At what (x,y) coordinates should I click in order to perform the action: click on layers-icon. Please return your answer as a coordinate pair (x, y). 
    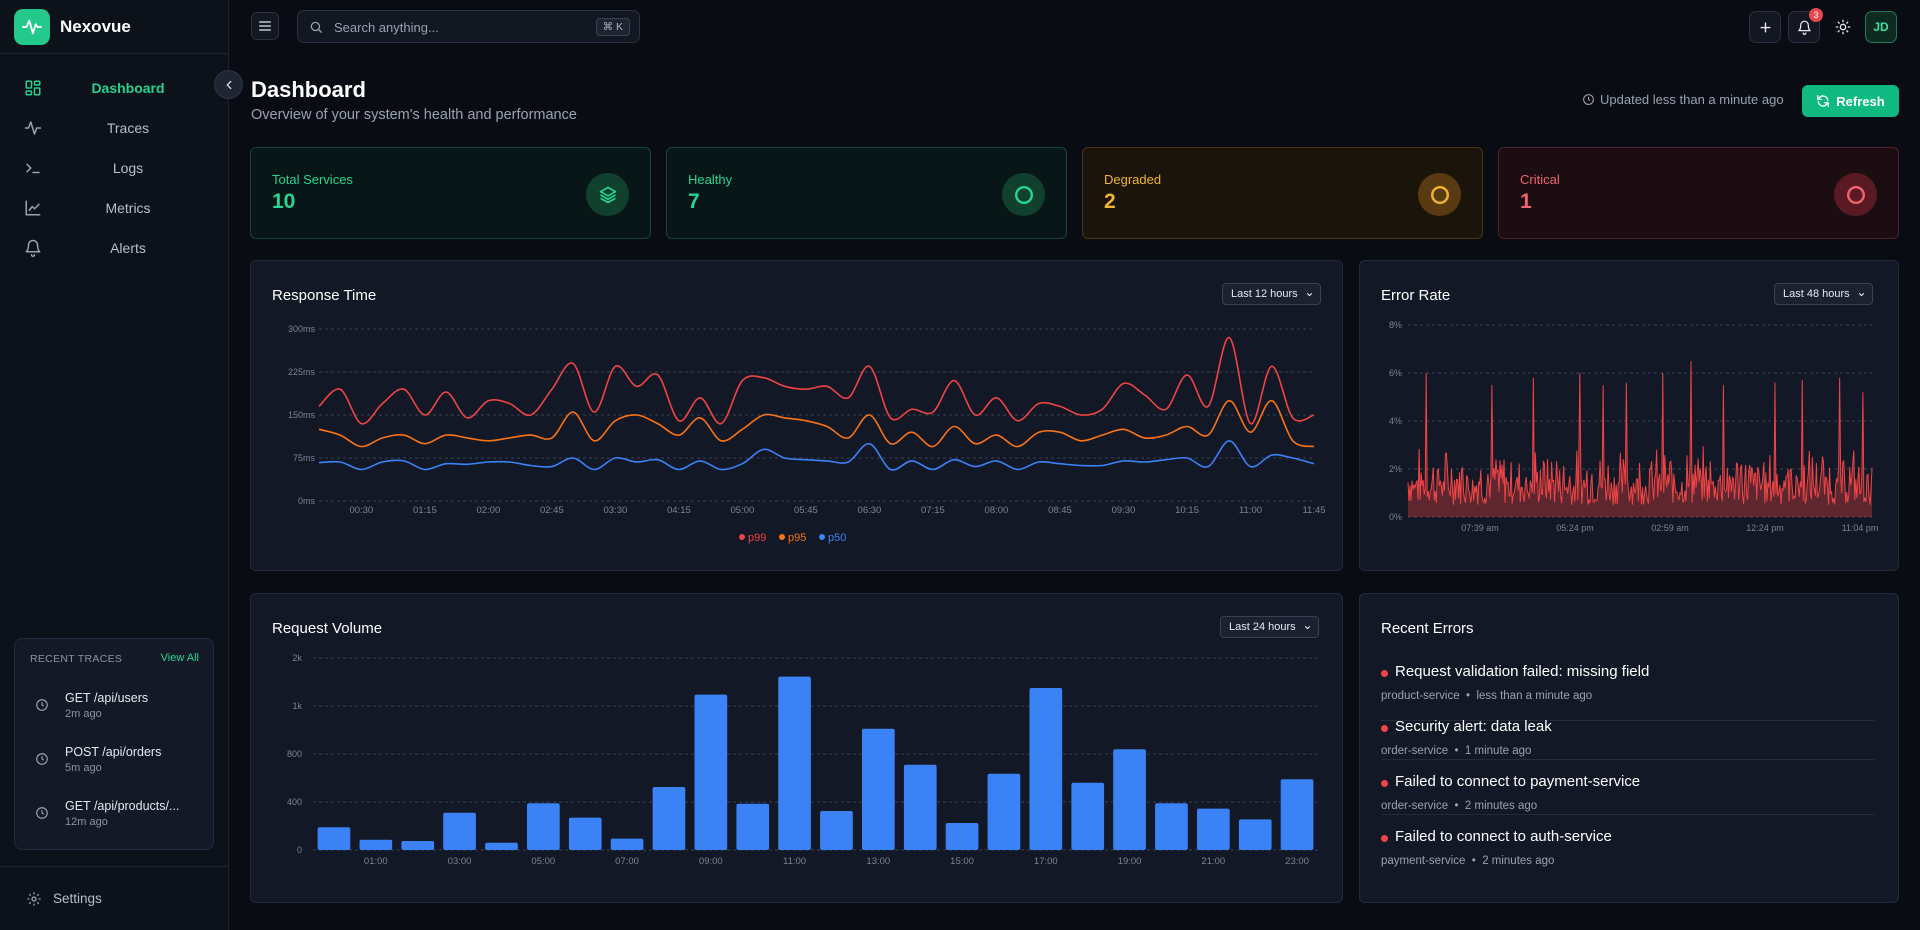
    Looking at the image, I should click on (607, 194).